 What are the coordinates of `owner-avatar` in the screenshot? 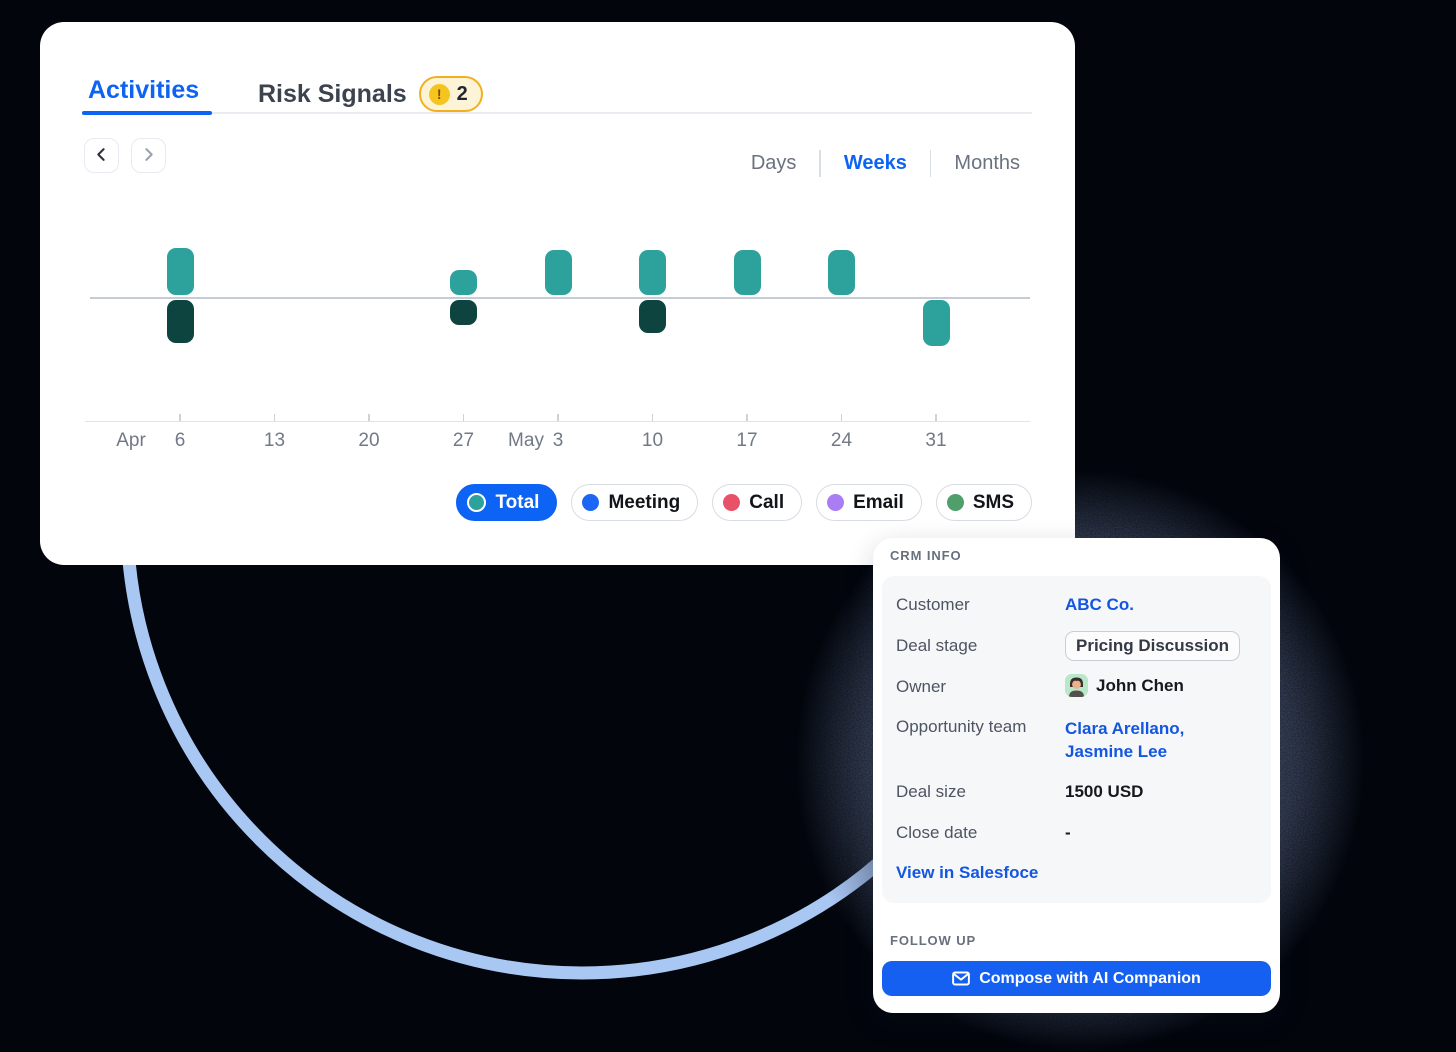 It's located at (1076, 685).